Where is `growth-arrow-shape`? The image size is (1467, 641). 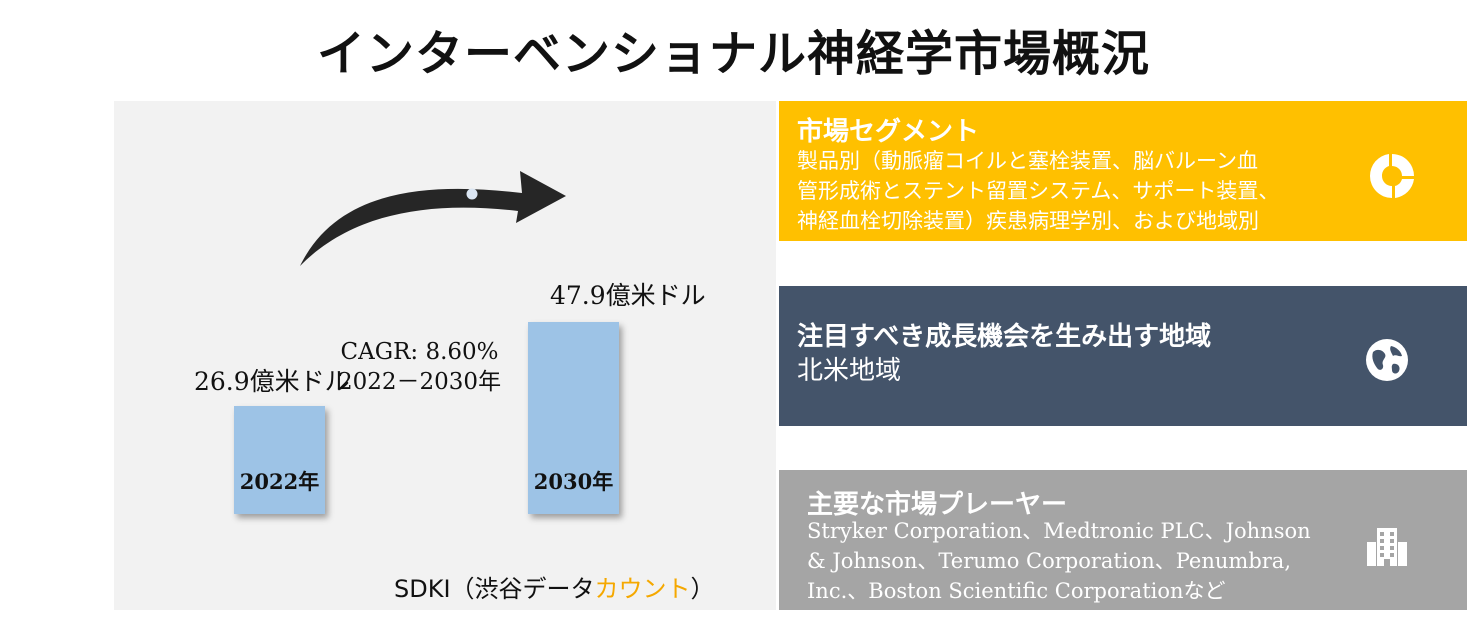
growth-arrow-shape is located at coordinates (433, 218).